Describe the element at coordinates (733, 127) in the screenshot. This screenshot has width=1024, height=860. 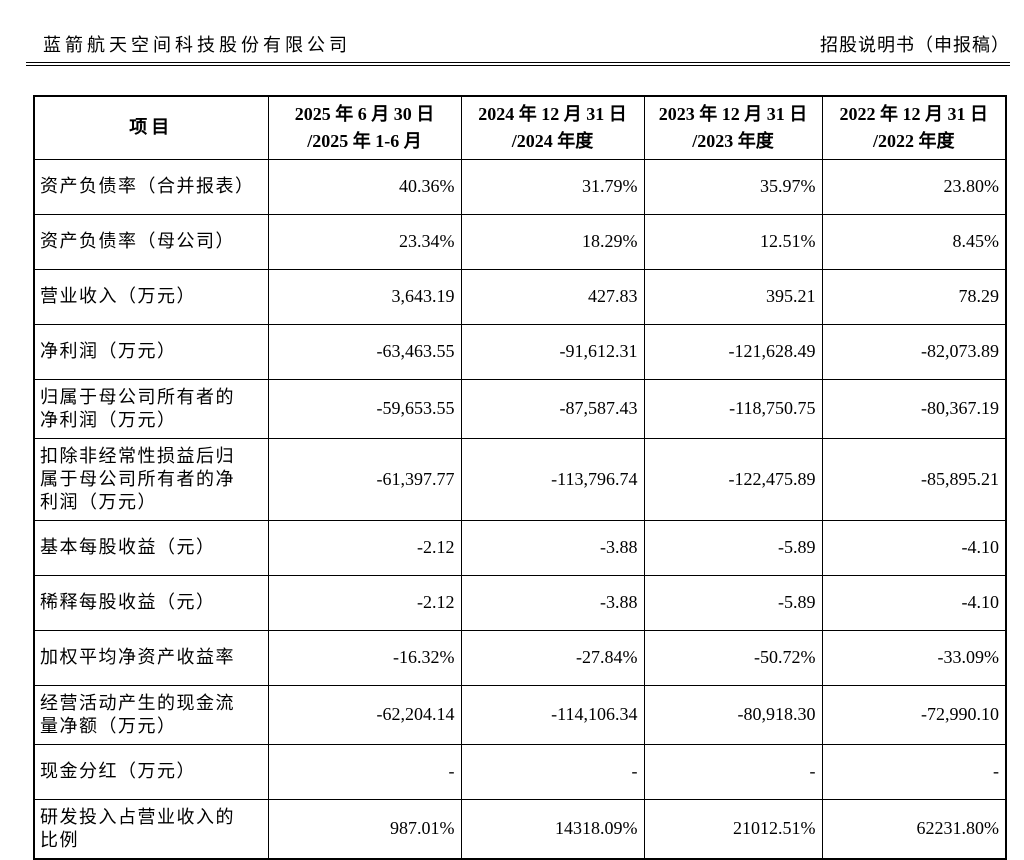
I see `header-period-2023: 2023 年 12 月 31 日 /2023 年度` at that location.